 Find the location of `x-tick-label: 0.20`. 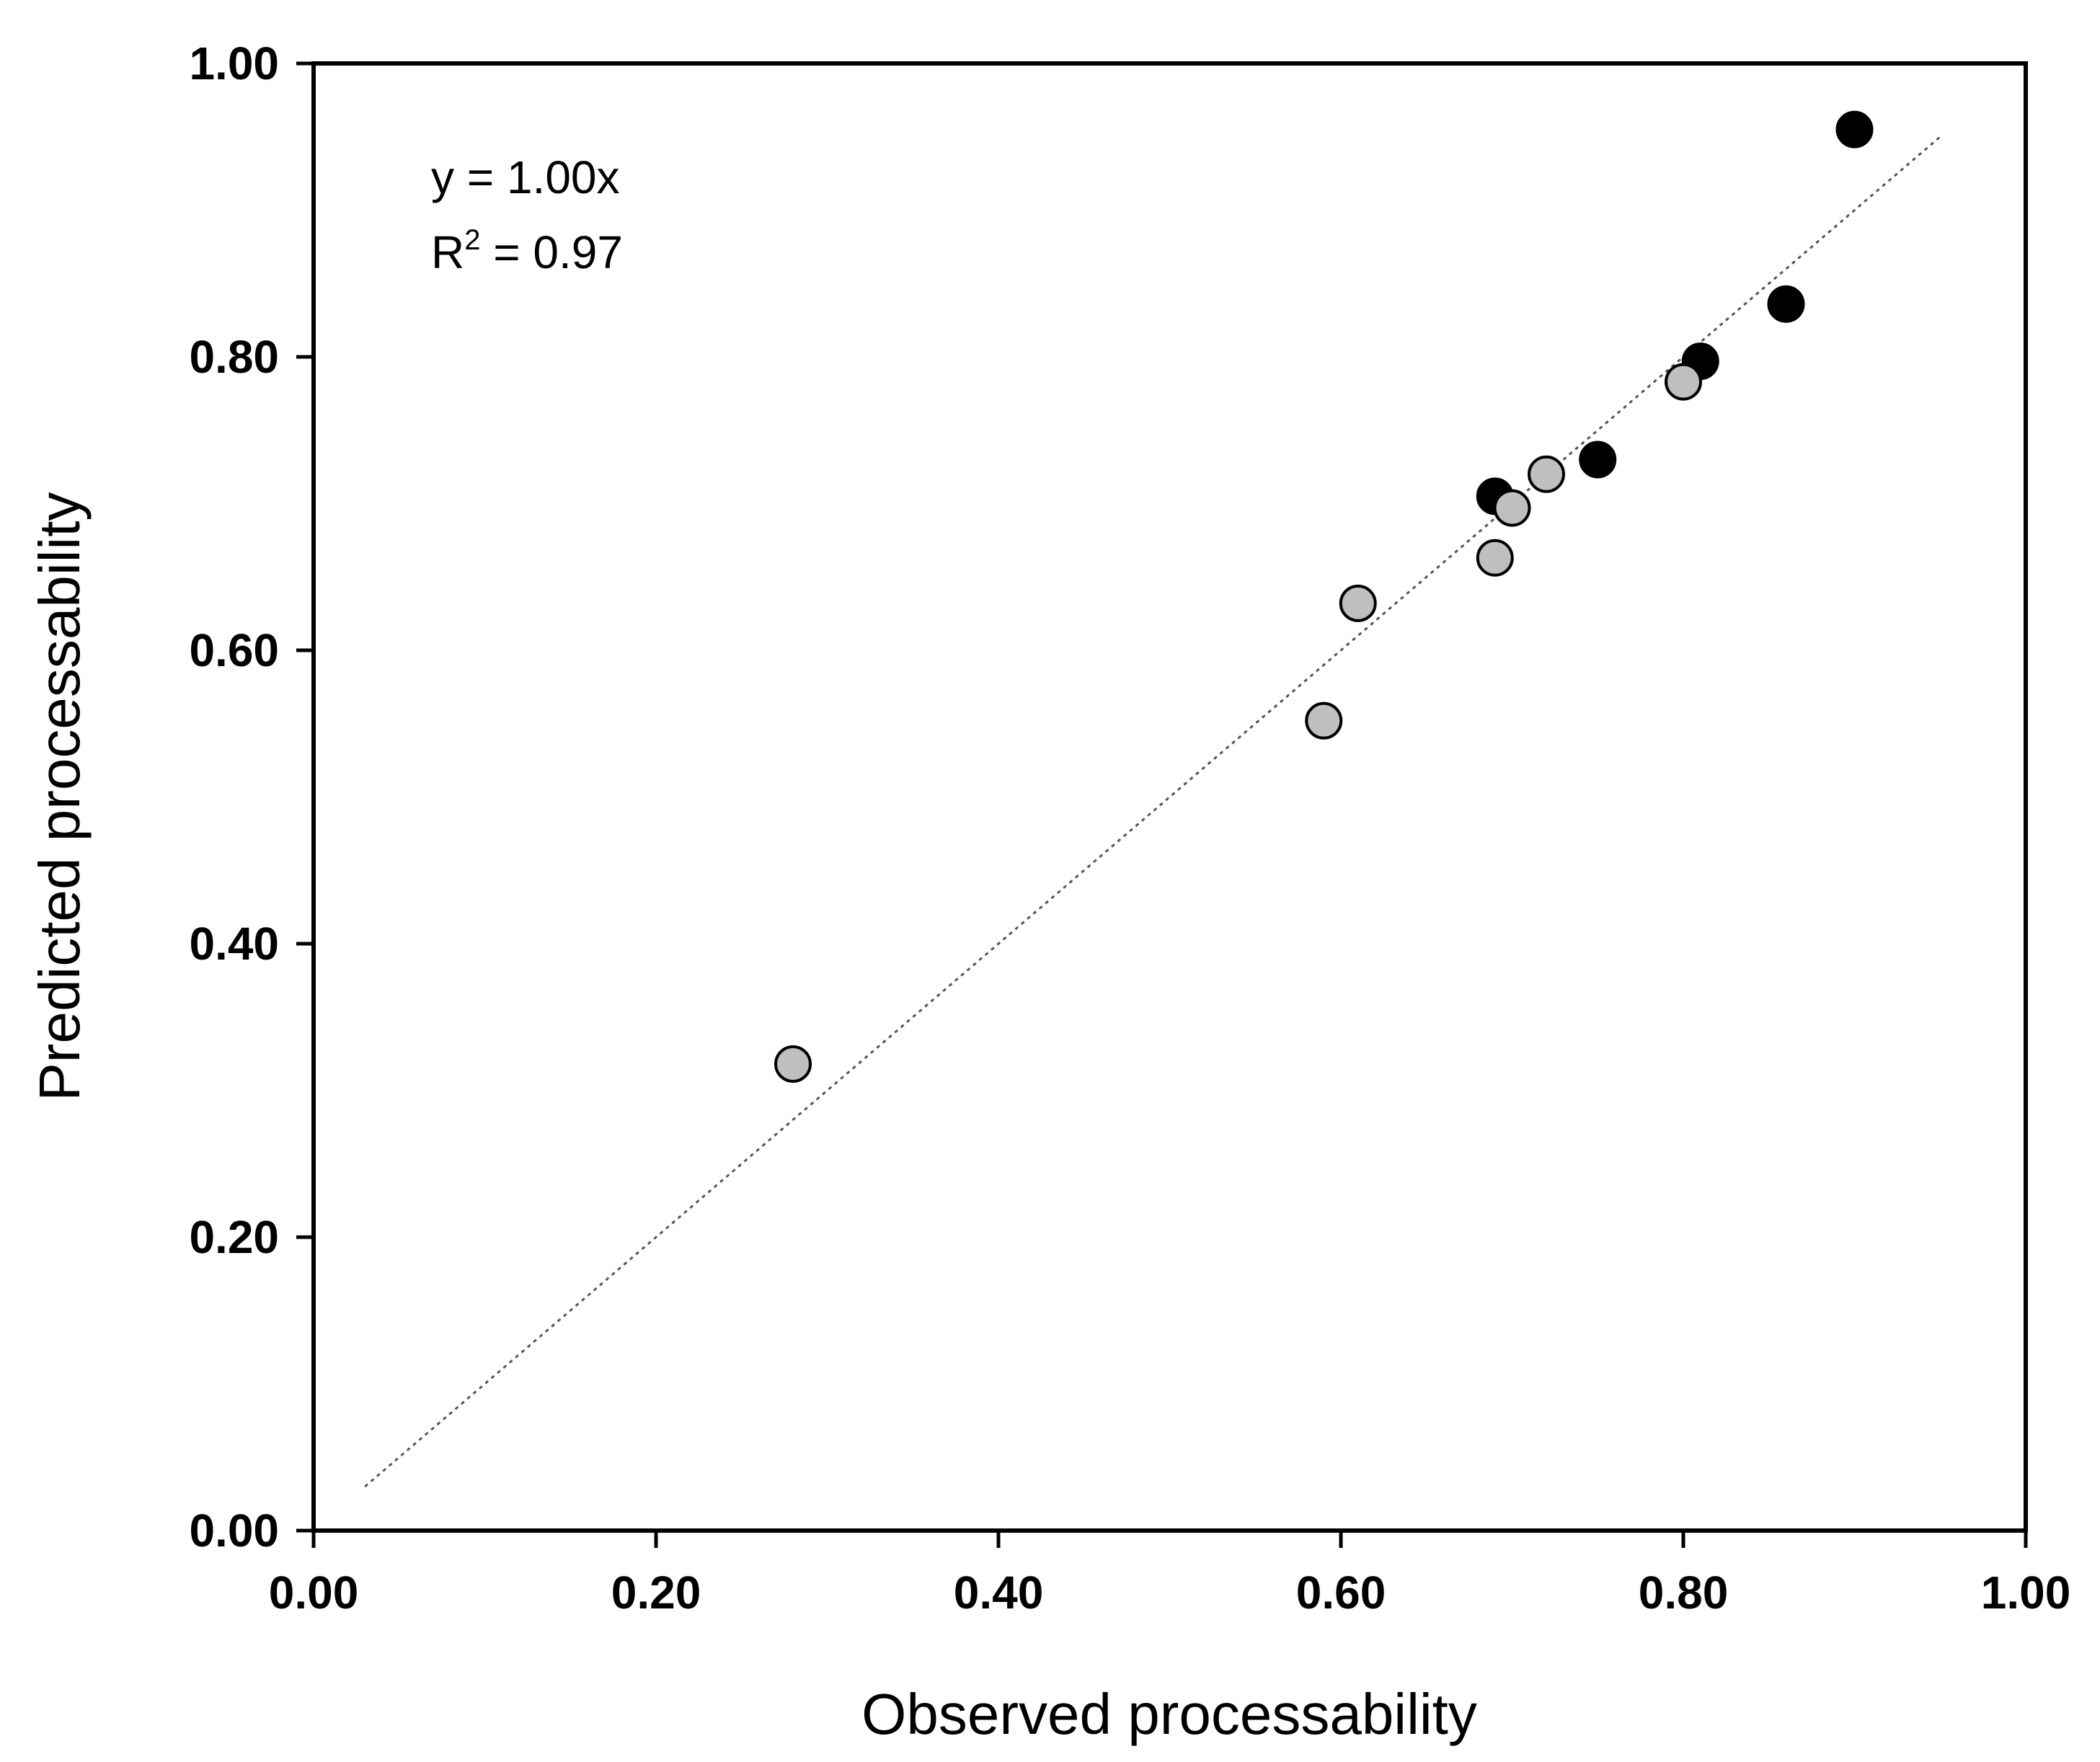

x-tick-label: 0.20 is located at coordinates (656, 1593).